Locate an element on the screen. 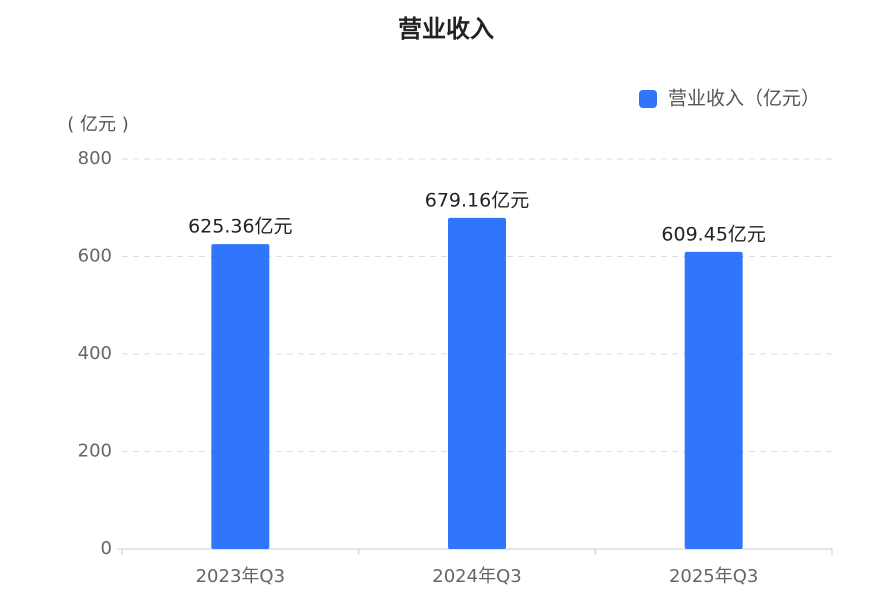 The width and height of the screenshot is (887, 613). y-tick-label: 200 is located at coordinates (95, 451).